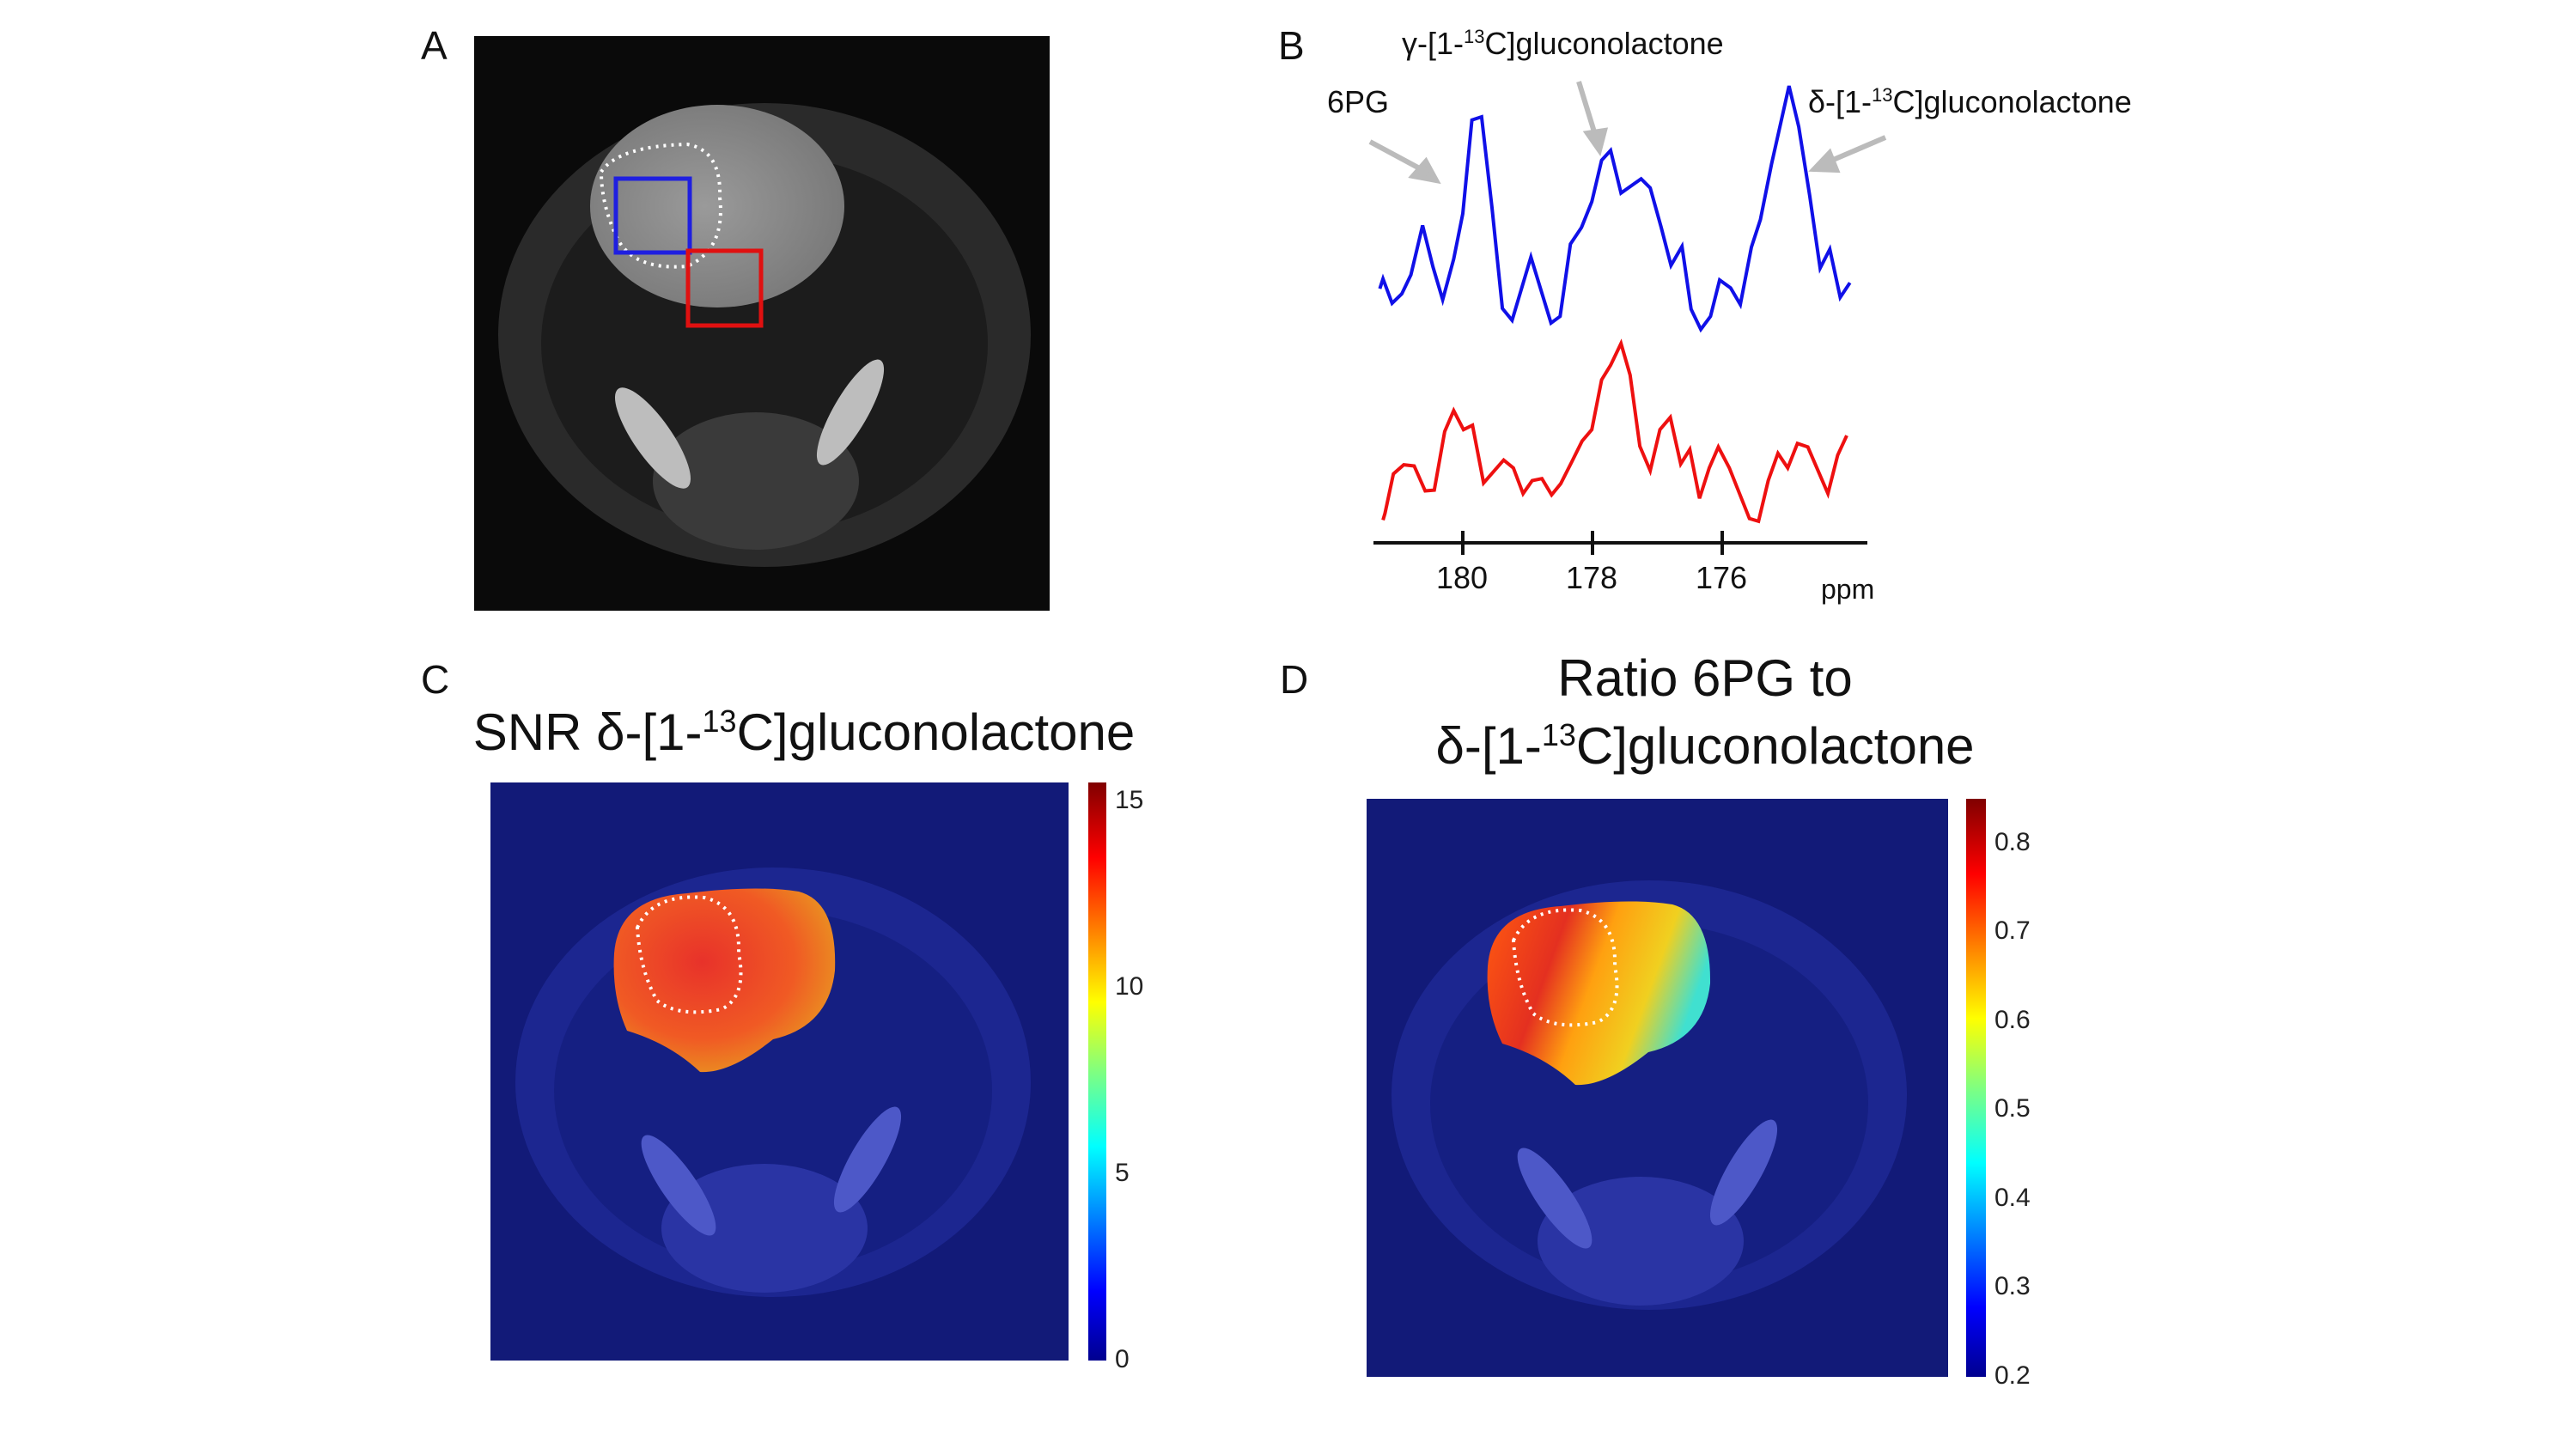  I want to click on colorbar-c-tick-label: 5, so click(1122, 1172).